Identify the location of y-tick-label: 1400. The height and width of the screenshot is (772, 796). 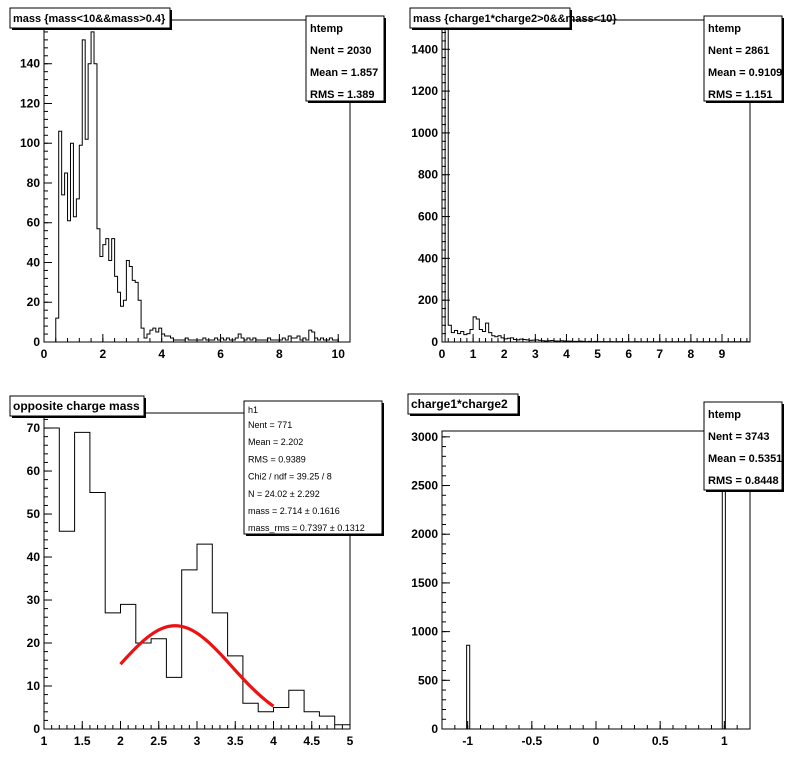
(424, 49).